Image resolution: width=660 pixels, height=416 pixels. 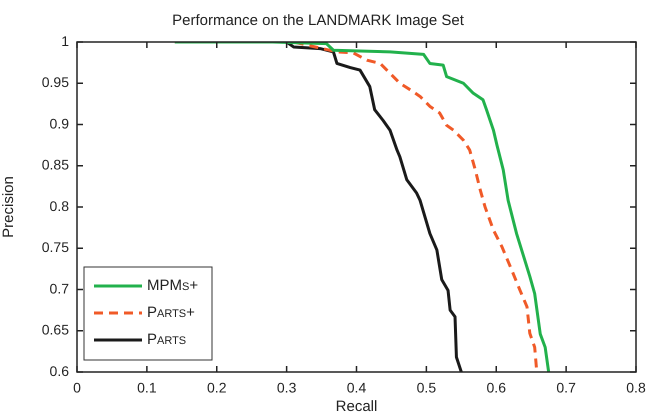 What do you see at coordinates (60, 370) in the screenshot?
I see `y-tick-label: 0.6` at bounding box center [60, 370].